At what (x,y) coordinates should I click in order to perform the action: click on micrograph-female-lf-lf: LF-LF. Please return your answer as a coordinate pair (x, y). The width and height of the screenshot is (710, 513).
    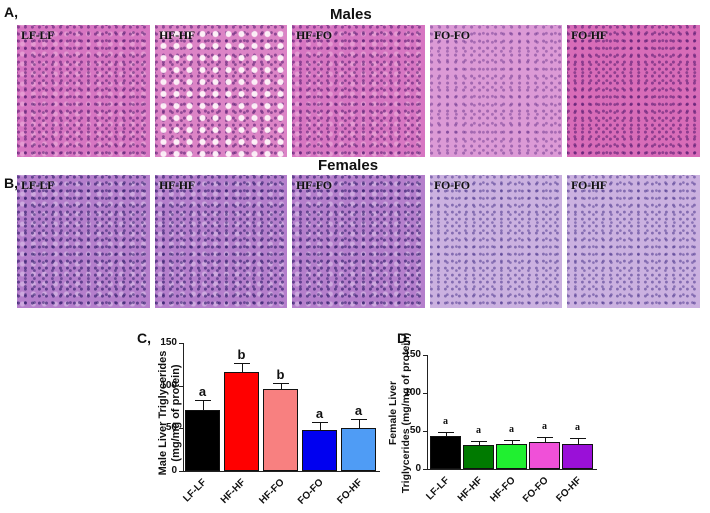
    Looking at the image, I should click on (83, 241).